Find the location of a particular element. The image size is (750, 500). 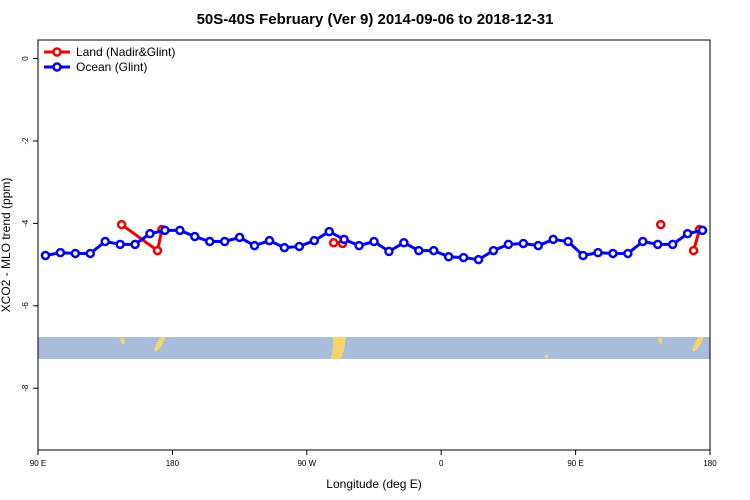

y-tick-label: -6 is located at coordinates (25, 306).